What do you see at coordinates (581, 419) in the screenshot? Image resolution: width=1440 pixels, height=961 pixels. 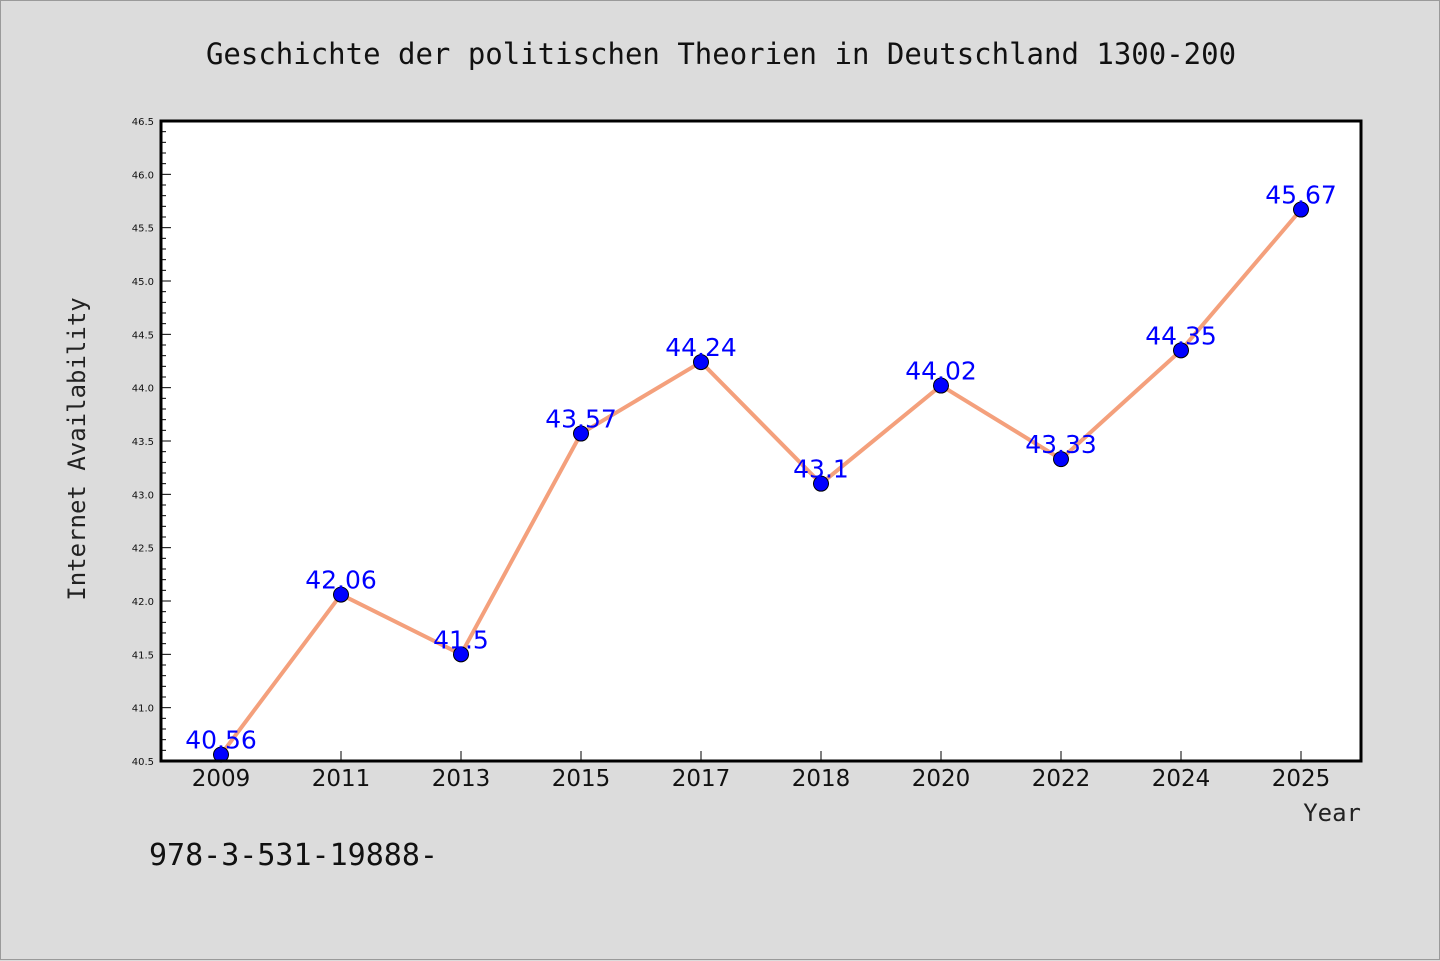 I see `data-label: 43.57` at bounding box center [581, 419].